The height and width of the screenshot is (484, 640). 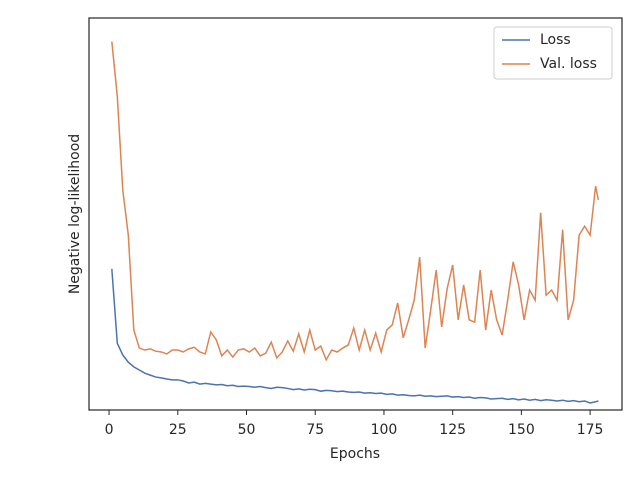 I want to click on x-tick-label: 150, so click(x=521, y=430).